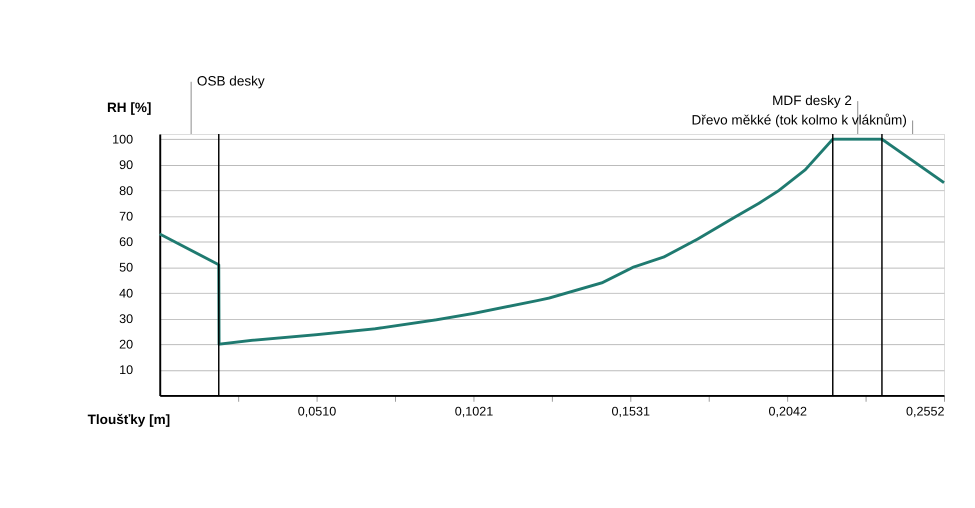 This screenshot has height=508, width=975. What do you see at coordinates (230, 81) in the screenshot?
I see `text: OSB desky` at bounding box center [230, 81].